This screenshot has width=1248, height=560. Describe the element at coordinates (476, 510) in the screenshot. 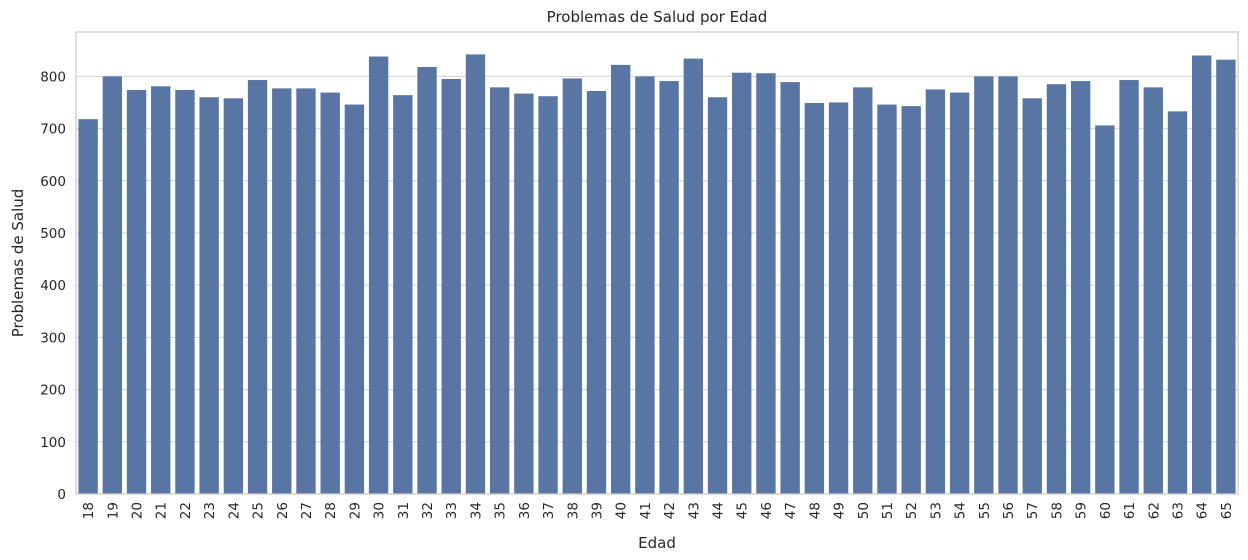

I see `x-tick-label: 34` at that location.